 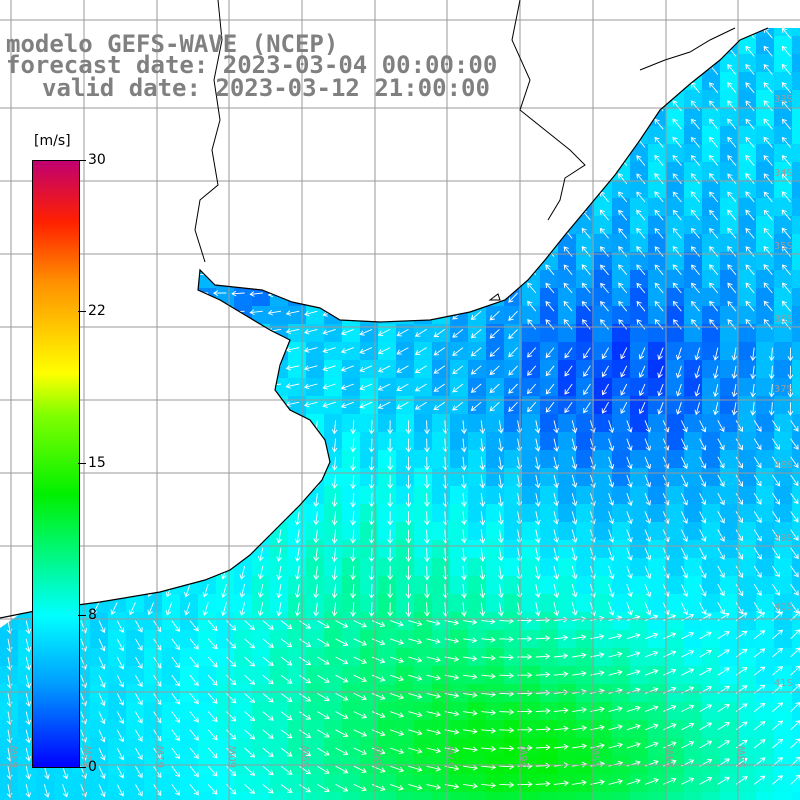 I want to click on colorbar-tick, so click(x=82, y=160).